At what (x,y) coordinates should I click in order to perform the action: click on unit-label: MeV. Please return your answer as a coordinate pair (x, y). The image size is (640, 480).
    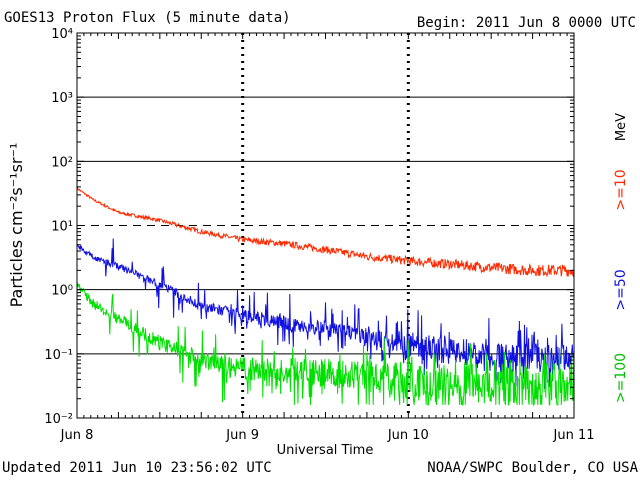
    Looking at the image, I should click on (621, 127).